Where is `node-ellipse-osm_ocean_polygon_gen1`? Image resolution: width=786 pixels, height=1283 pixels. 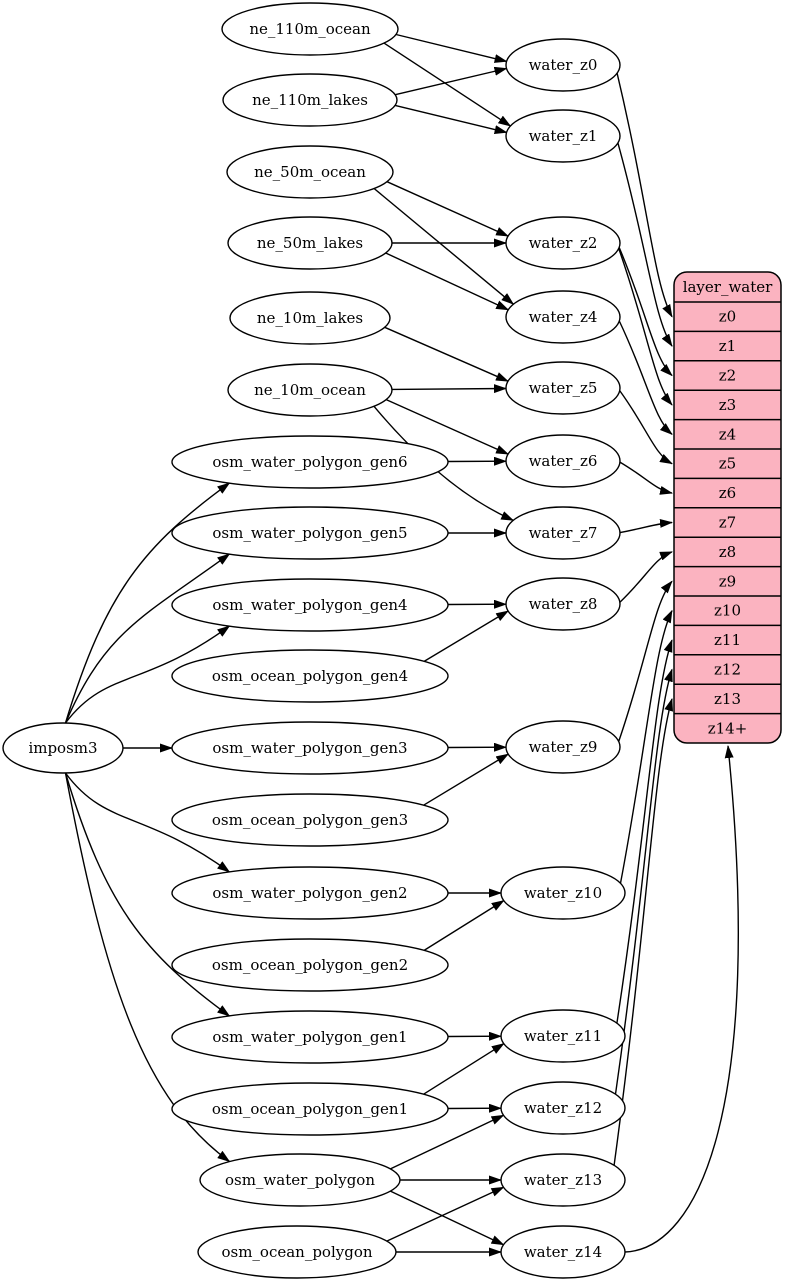
node-ellipse-osm_ocean_polygon_gen1 is located at coordinates (310, 1109).